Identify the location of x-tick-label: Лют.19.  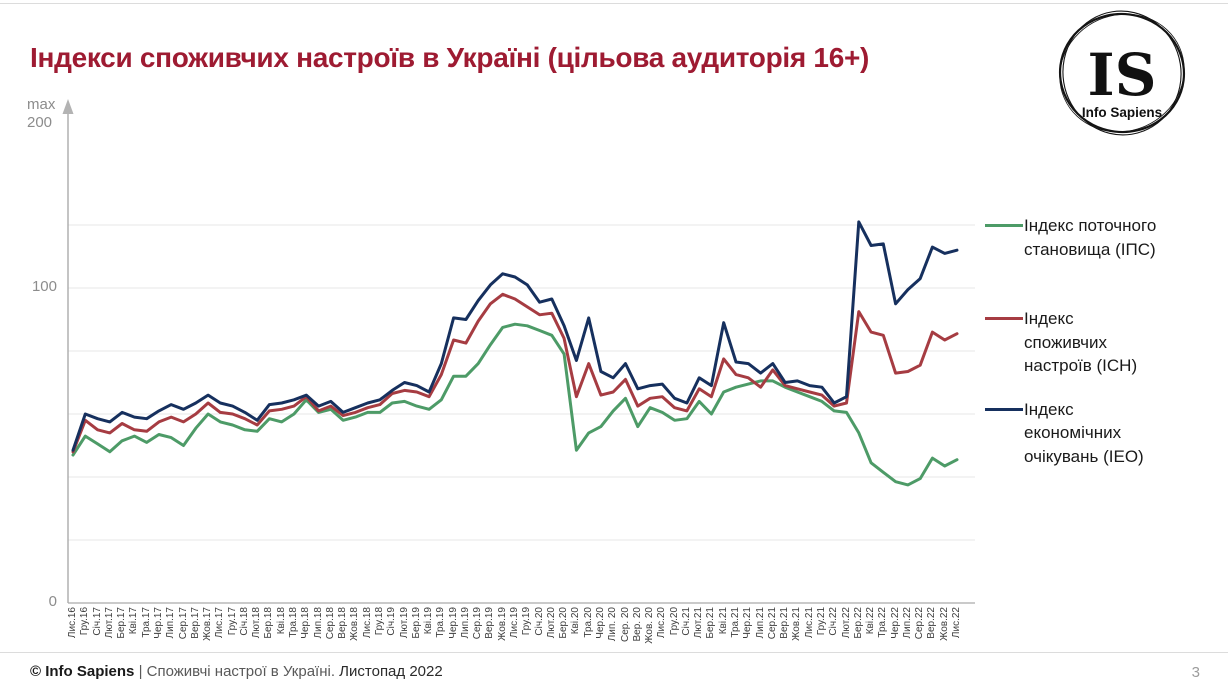
(404, 623).